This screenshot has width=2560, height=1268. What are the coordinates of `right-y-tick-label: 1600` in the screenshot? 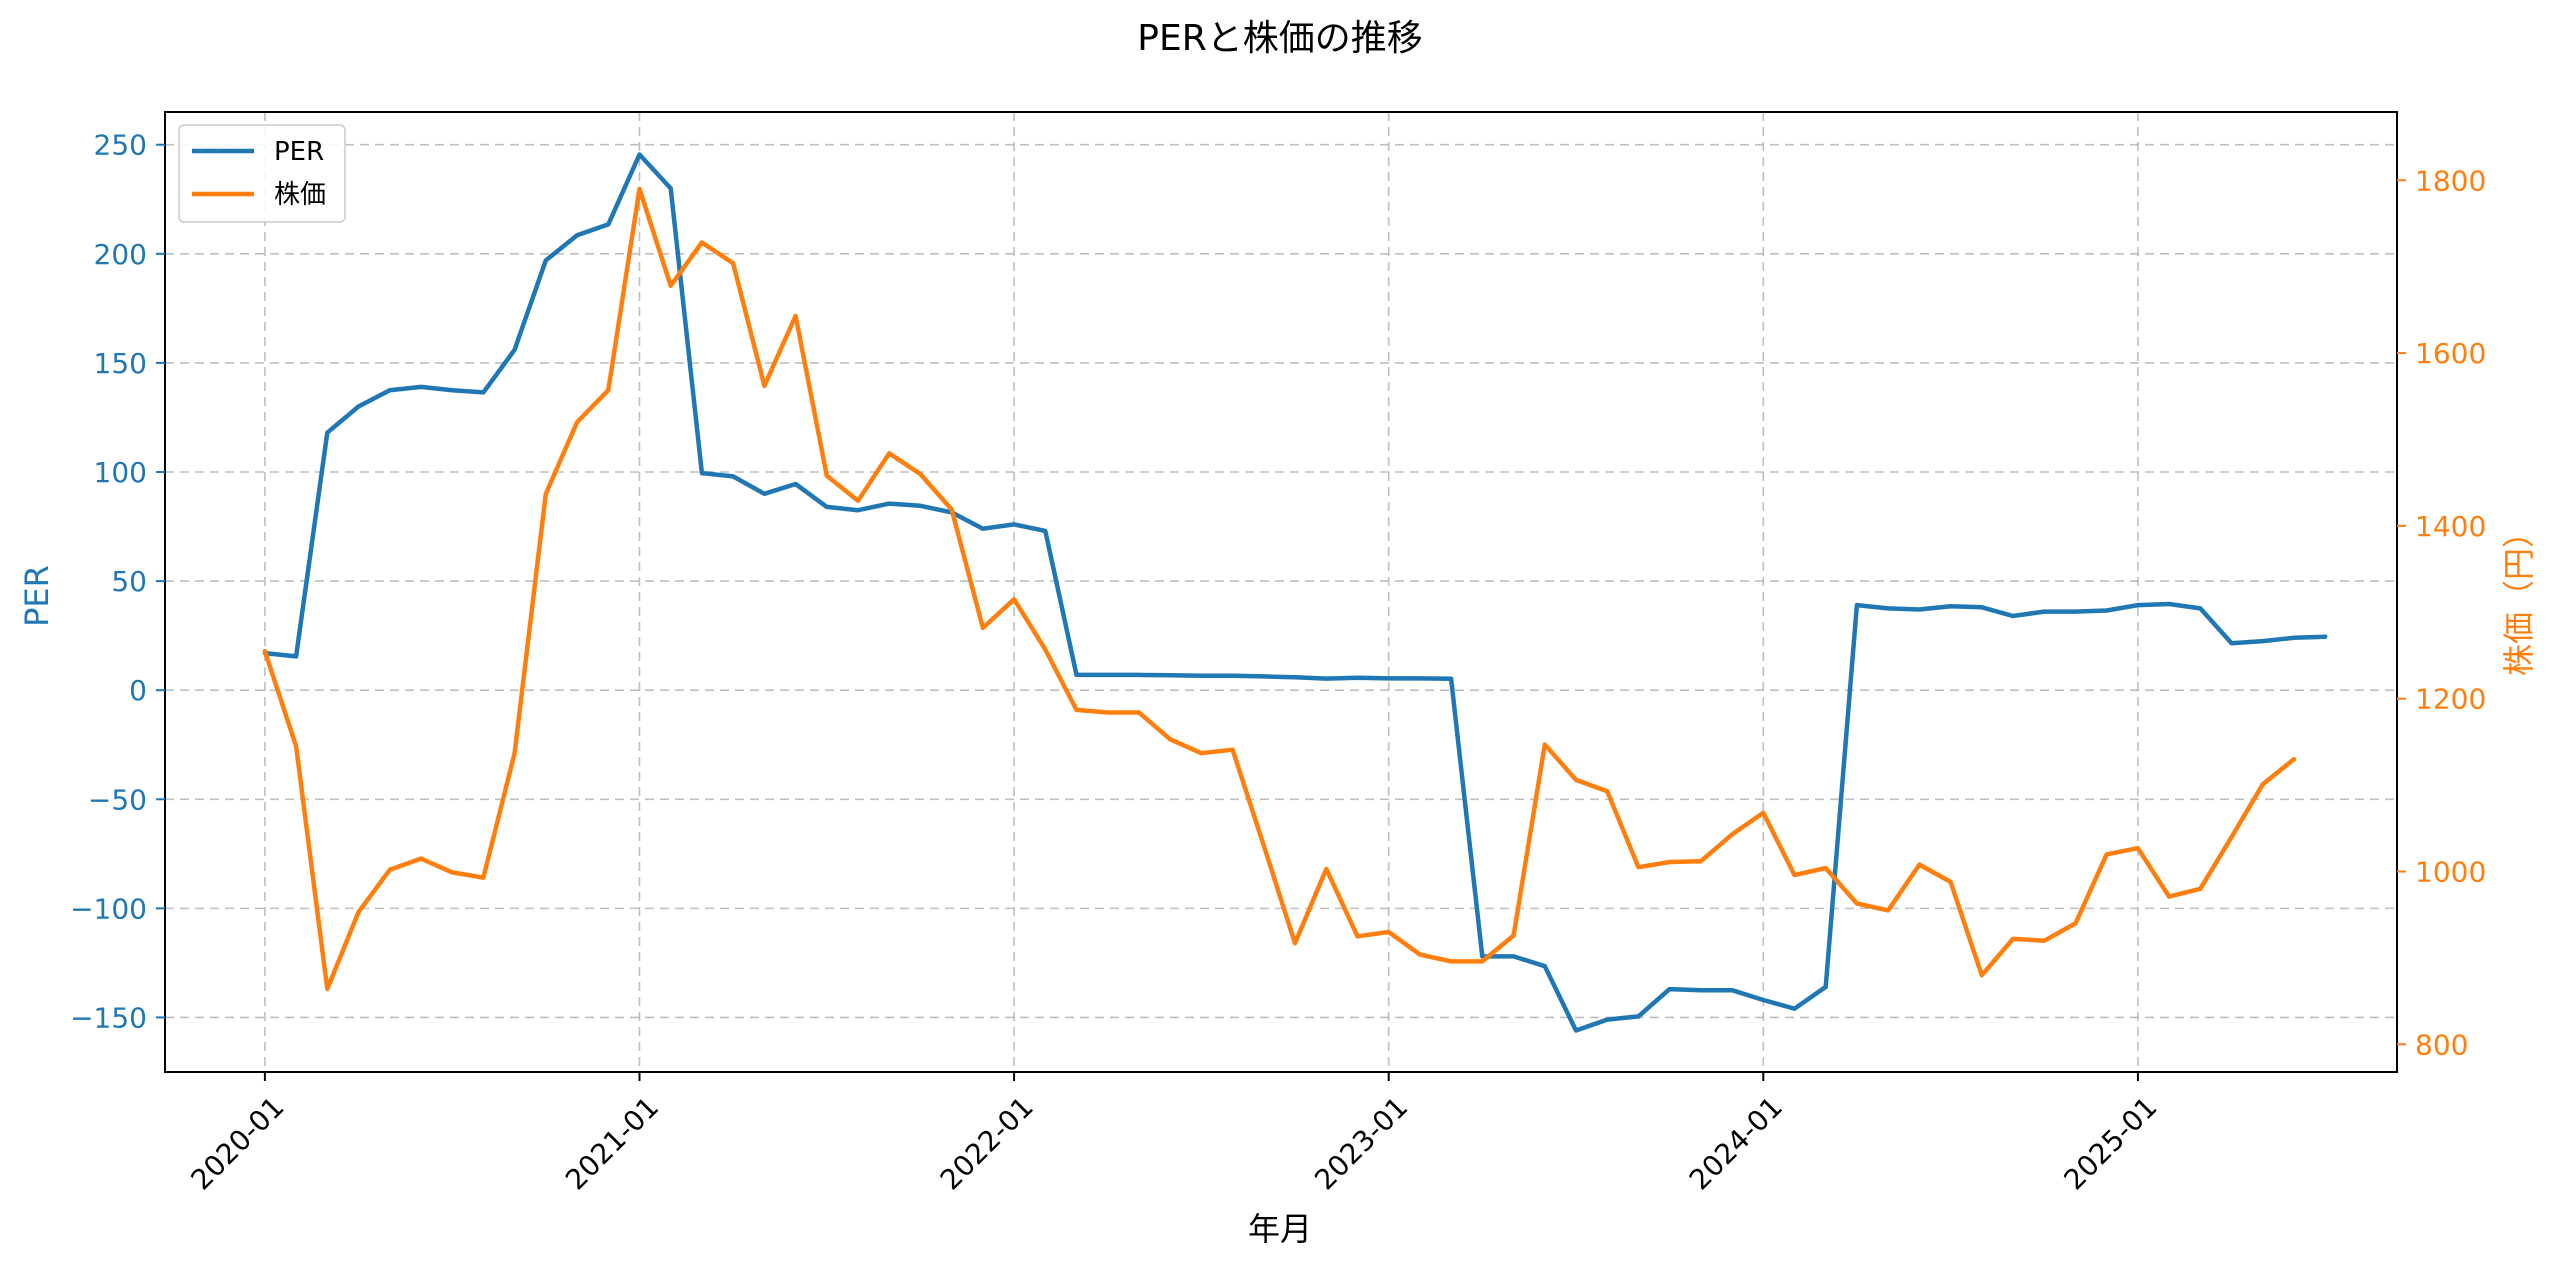 It's located at (2450, 353).